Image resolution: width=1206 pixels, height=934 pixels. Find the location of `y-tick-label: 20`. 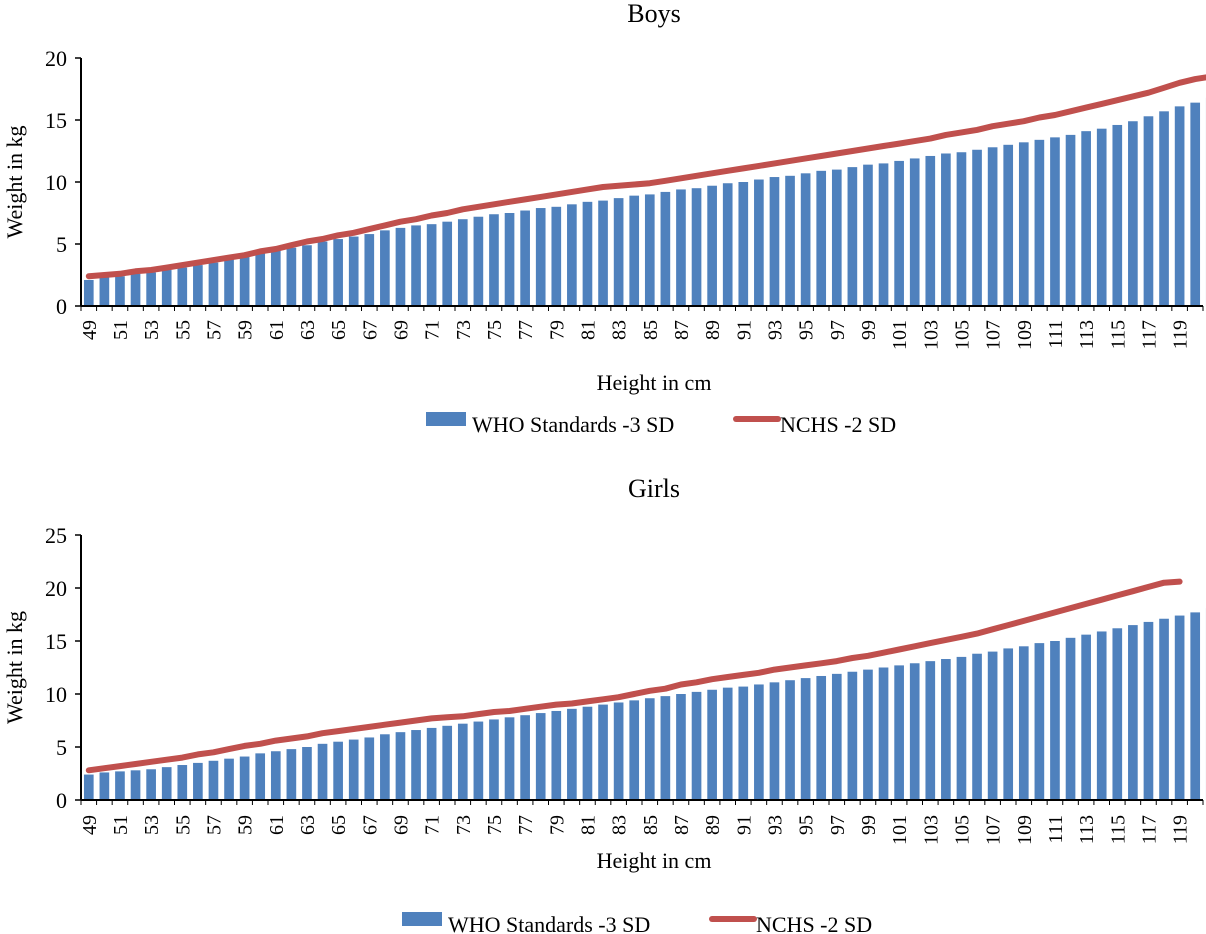

y-tick-label: 20 is located at coordinates (56, 58).